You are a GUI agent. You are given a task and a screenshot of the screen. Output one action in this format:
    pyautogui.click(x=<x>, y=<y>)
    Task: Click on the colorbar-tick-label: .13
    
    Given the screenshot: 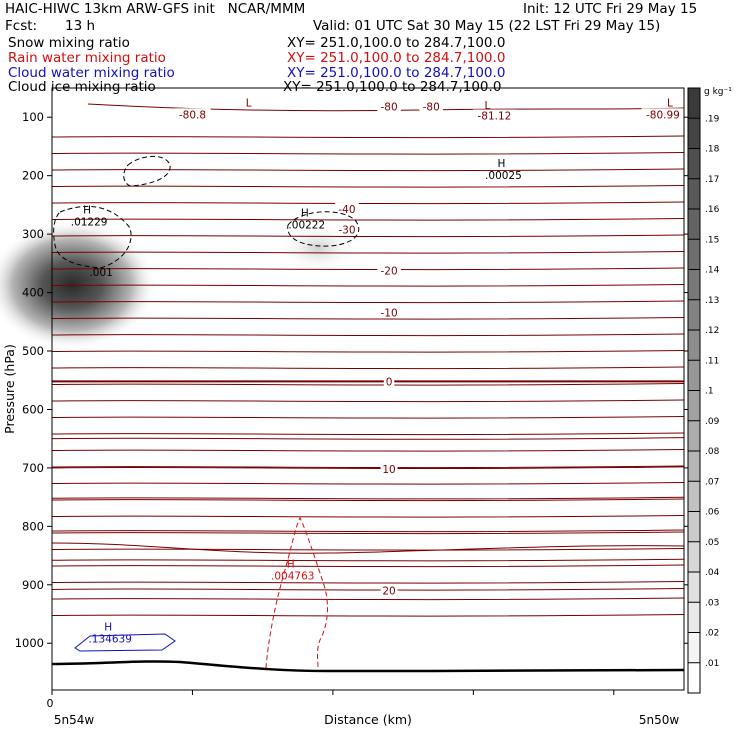 What is the action you would take?
    pyautogui.click(x=712, y=301)
    